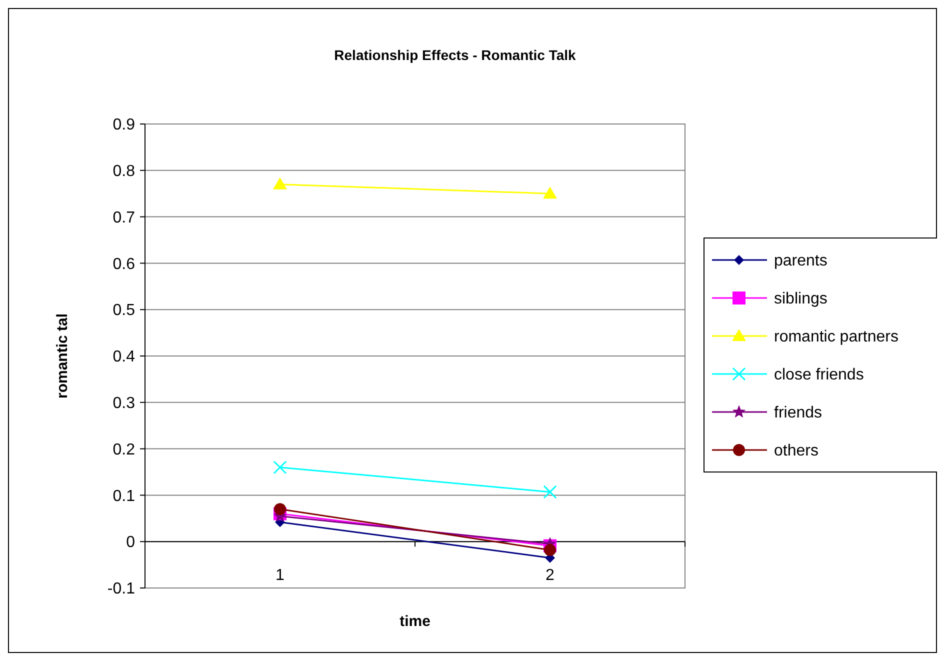  I want to click on y-tick-label: 0.9, so click(124, 125).